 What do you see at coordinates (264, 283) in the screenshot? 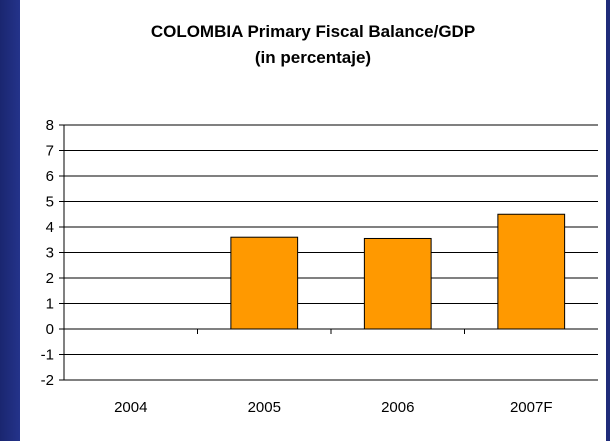
I see `bar-2005` at bounding box center [264, 283].